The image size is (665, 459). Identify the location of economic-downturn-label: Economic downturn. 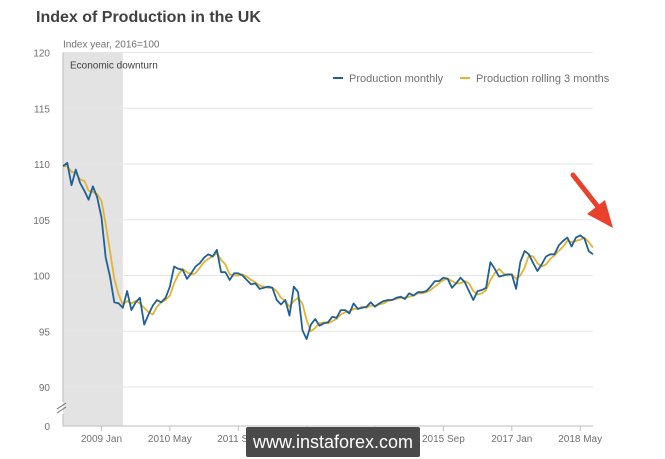
(114, 66).